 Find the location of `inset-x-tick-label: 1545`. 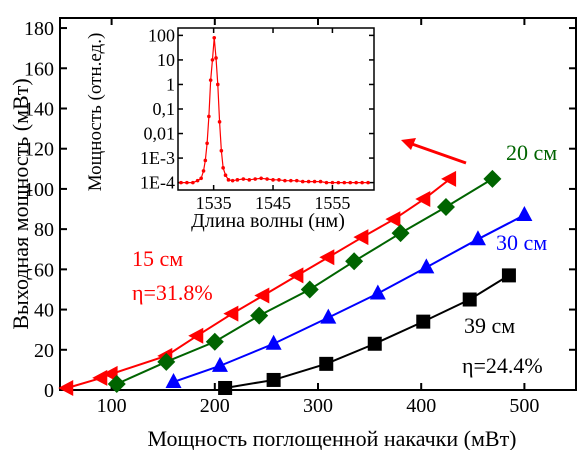

inset-x-tick-label: 1545 is located at coordinates (273, 203).